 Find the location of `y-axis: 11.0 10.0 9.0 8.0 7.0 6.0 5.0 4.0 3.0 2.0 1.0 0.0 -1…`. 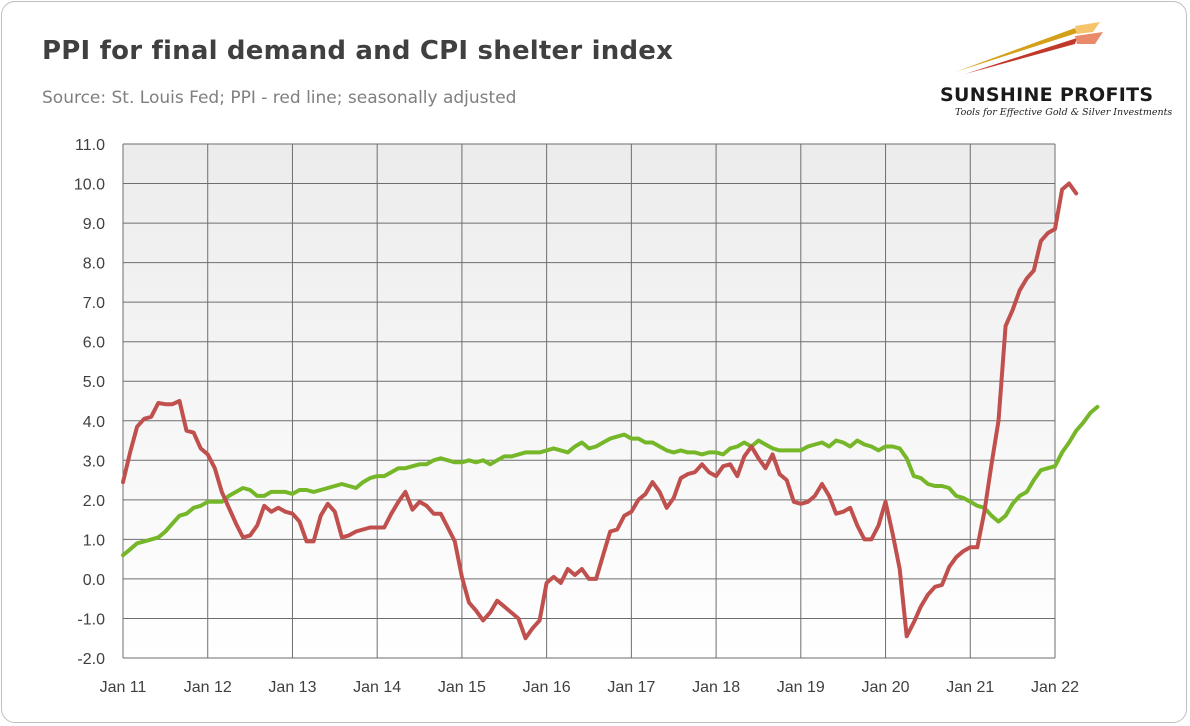

y-axis: 11.0 10.0 9.0 8.0 7.0 6.0 5.0 4.0 3.0 2.0 1.0 0.0 -1… is located at coordinates (89, 402).